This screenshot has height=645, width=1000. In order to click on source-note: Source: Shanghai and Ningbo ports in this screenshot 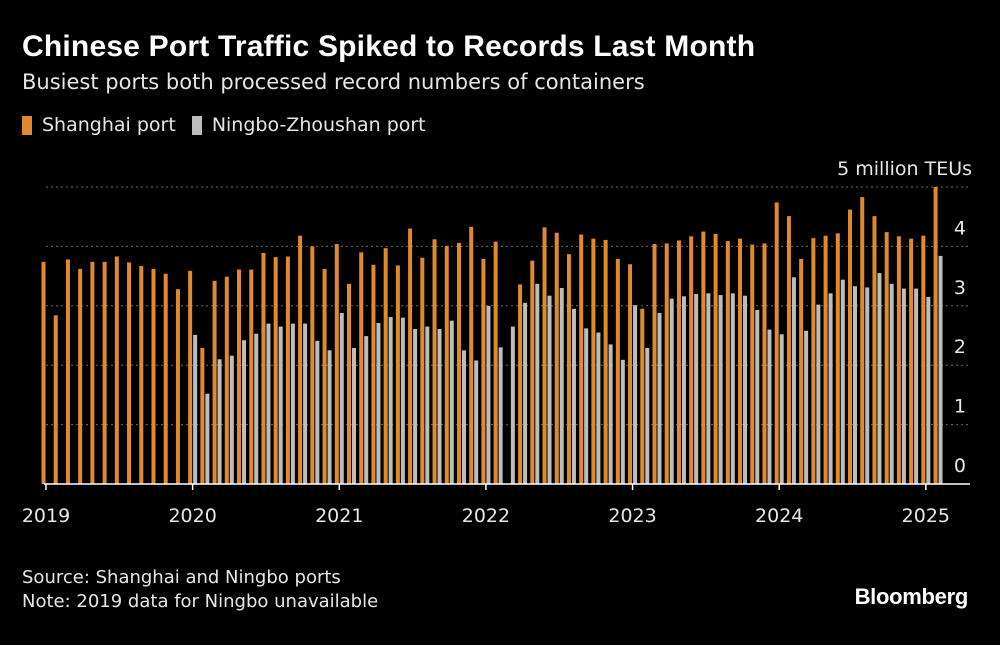, I will do `click(181, 577)`.